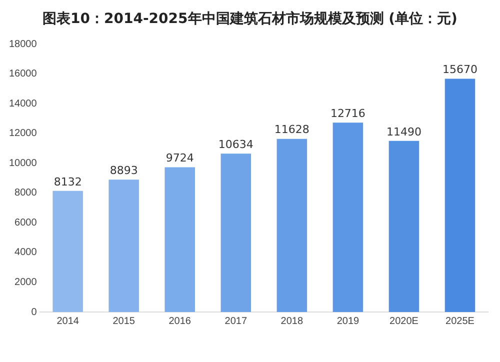 Image resolution: width=500 pixels, height=362 pixels. Describe the element at coordinates (23, 74) in the screenshot. I see `y-tick-label: 16000` at that location.